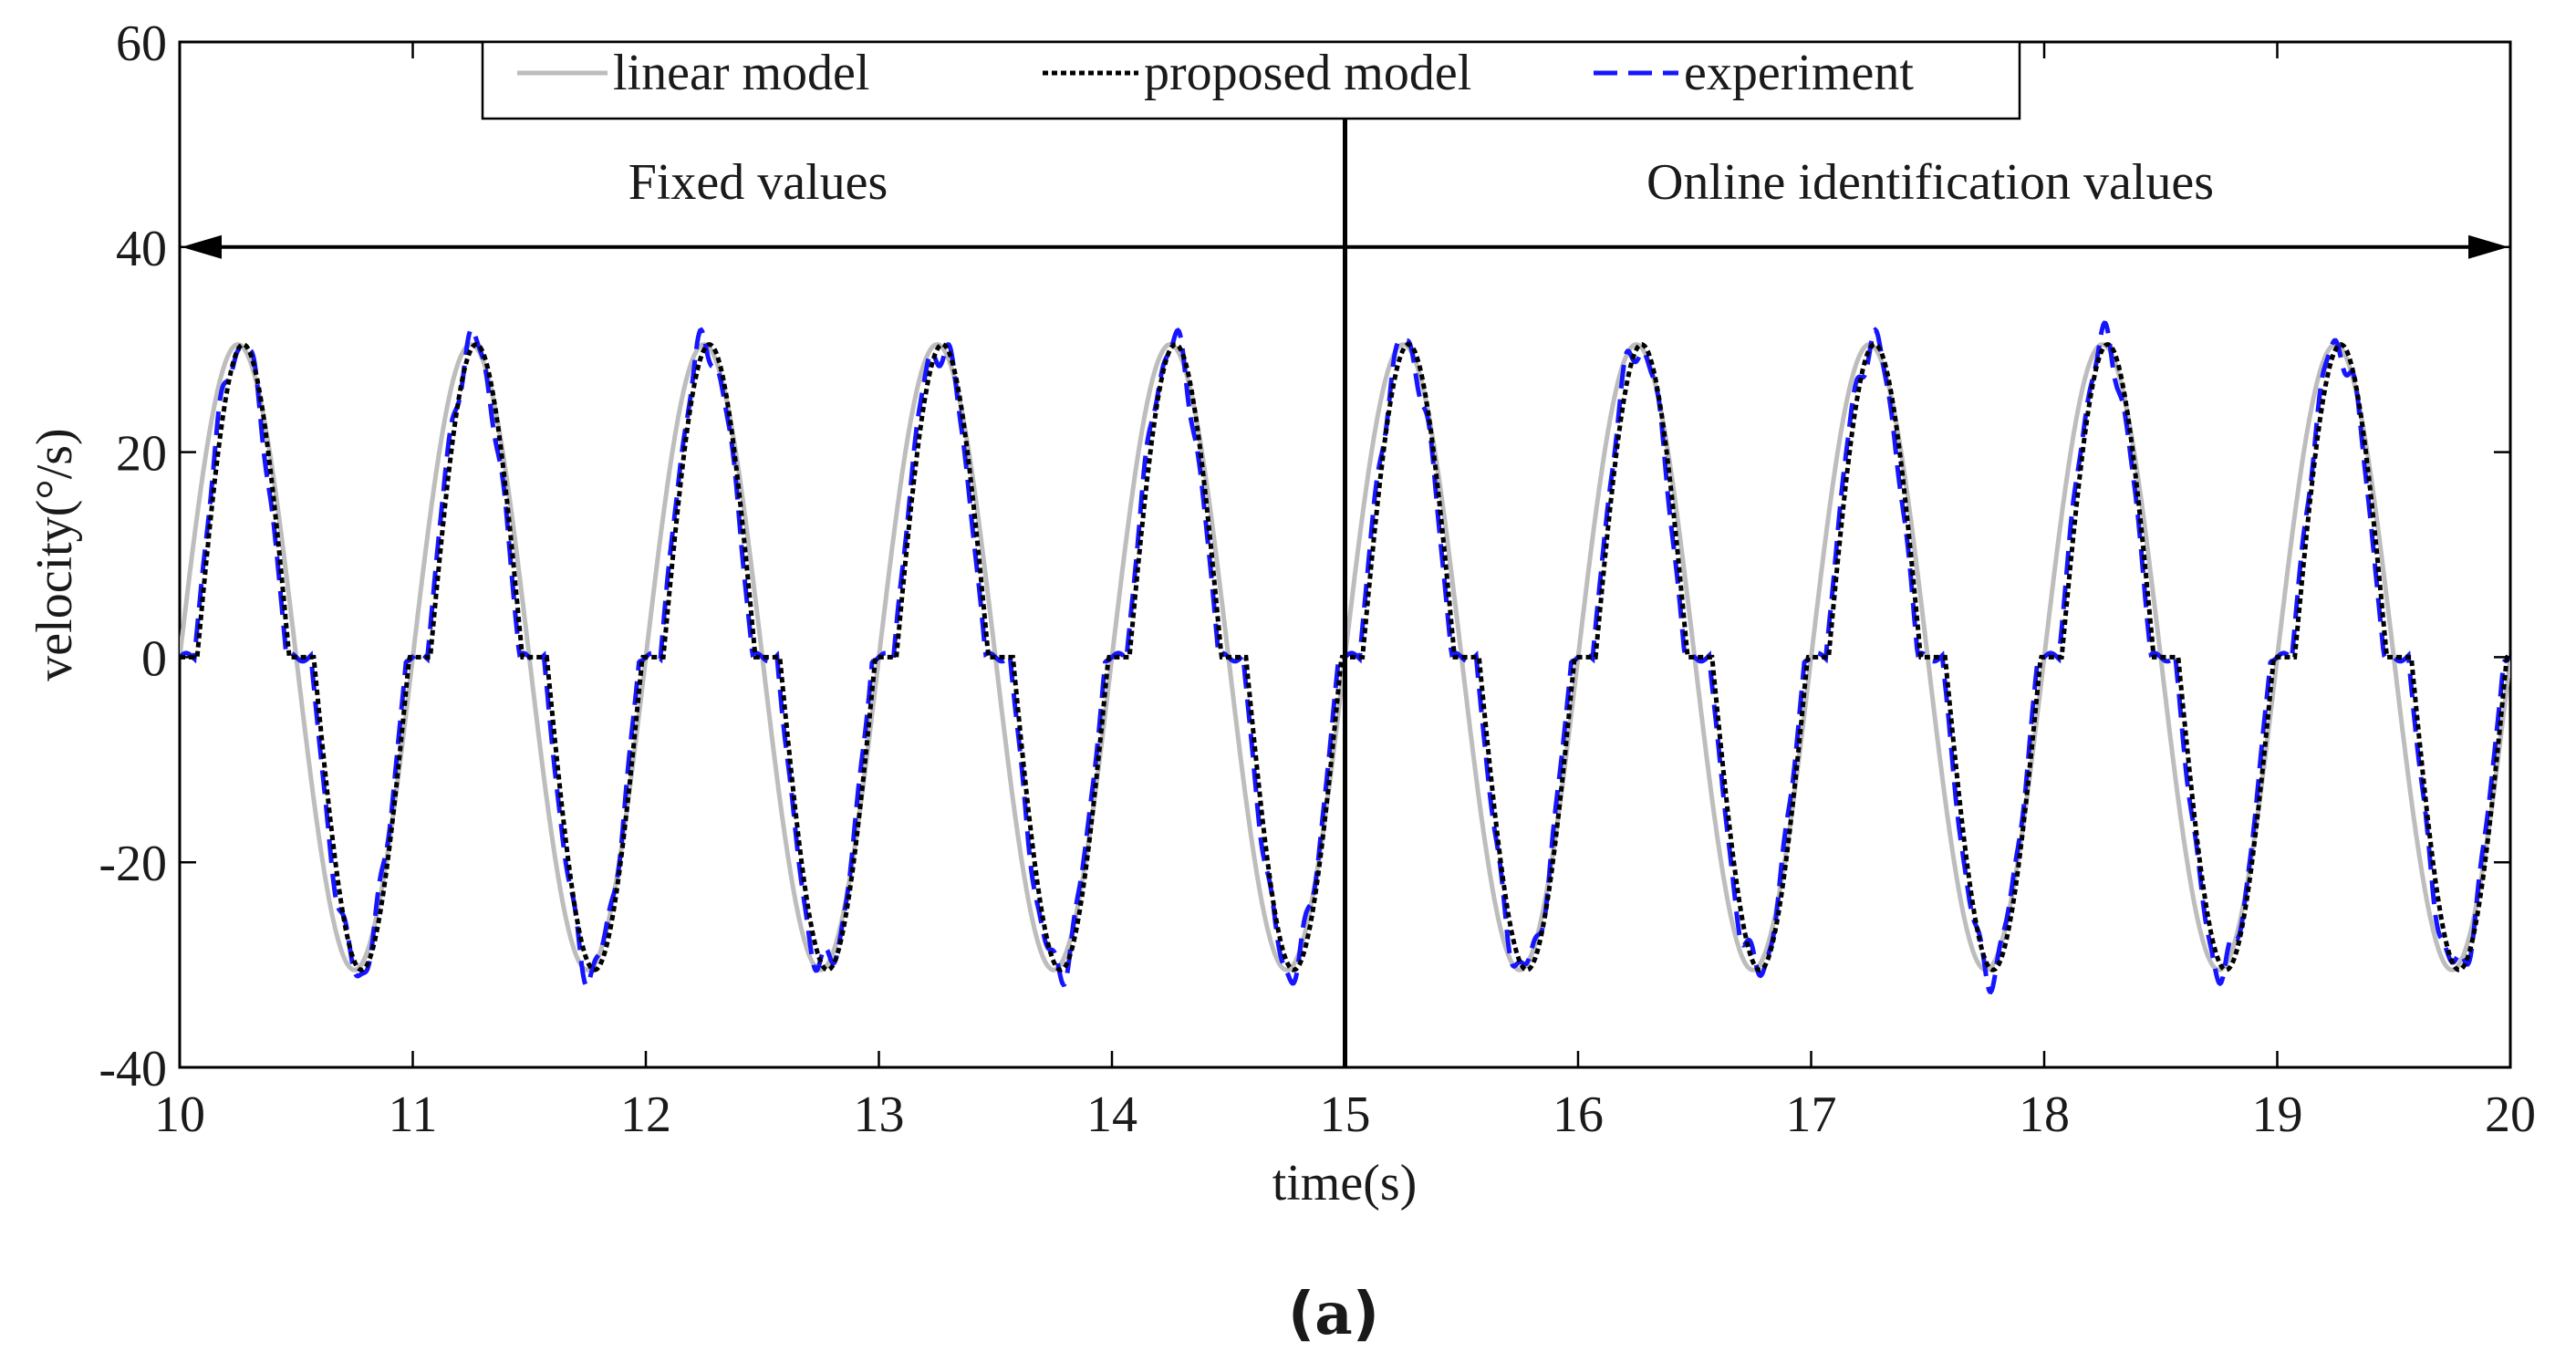 The height and width of the screenshot is (1362, 2576). What do you see at coordinates (1930, 182) in the screenshot?
I see `region-label-online: Online identification values` at bounding box center [1930, 182].